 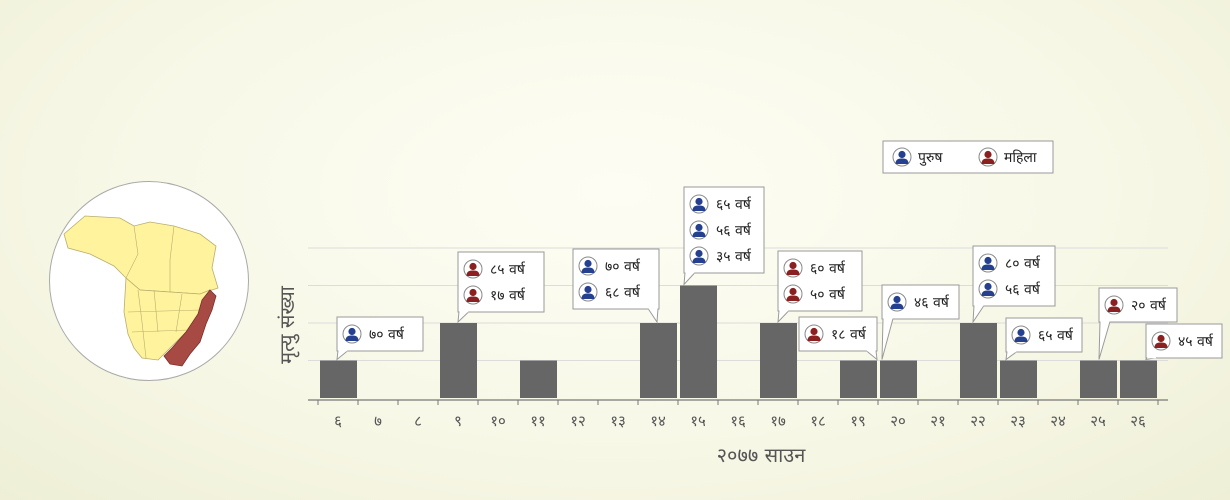 I want to click on callout-age-label: ३५ वर्ष, so click(x=734, y=256).